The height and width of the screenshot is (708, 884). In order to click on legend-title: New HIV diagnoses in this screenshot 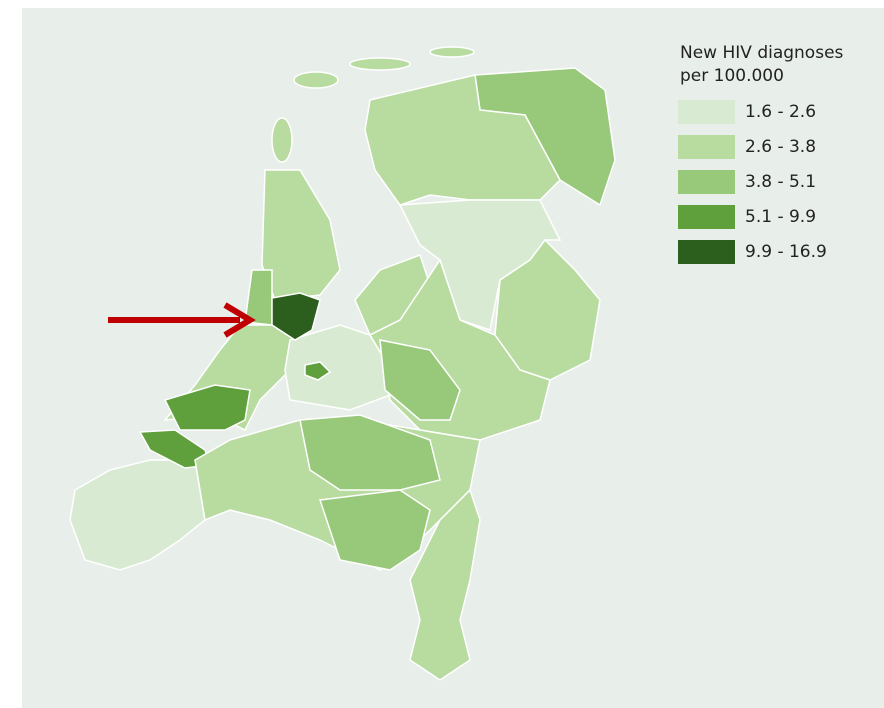, I will do `click(762, 53)`.